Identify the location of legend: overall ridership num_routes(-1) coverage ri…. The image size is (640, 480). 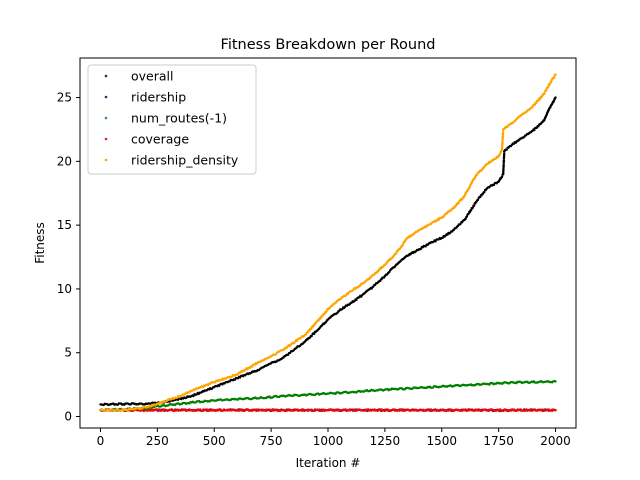
(172, 119).